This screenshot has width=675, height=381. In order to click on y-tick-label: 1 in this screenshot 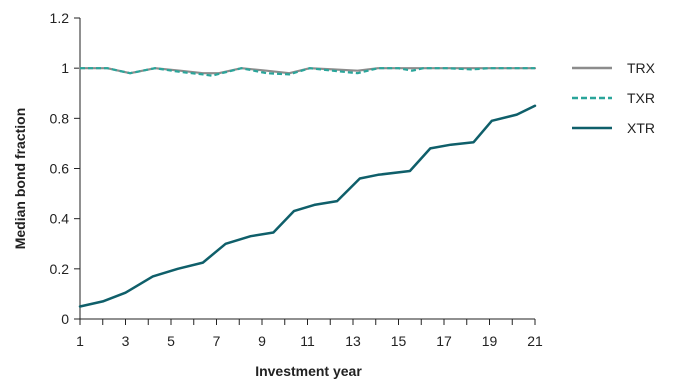, I will do `click(65, 68)`.